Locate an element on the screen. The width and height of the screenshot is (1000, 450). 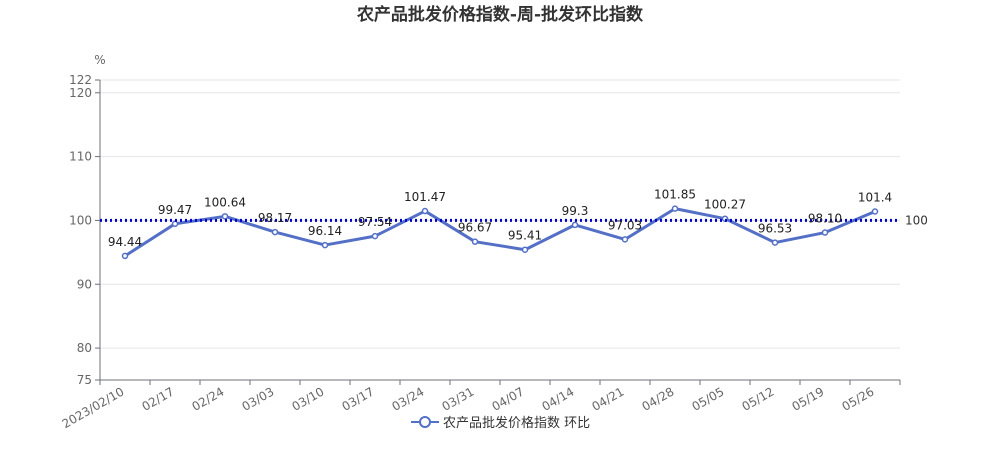
series-line is located at coordinates (500, 232).